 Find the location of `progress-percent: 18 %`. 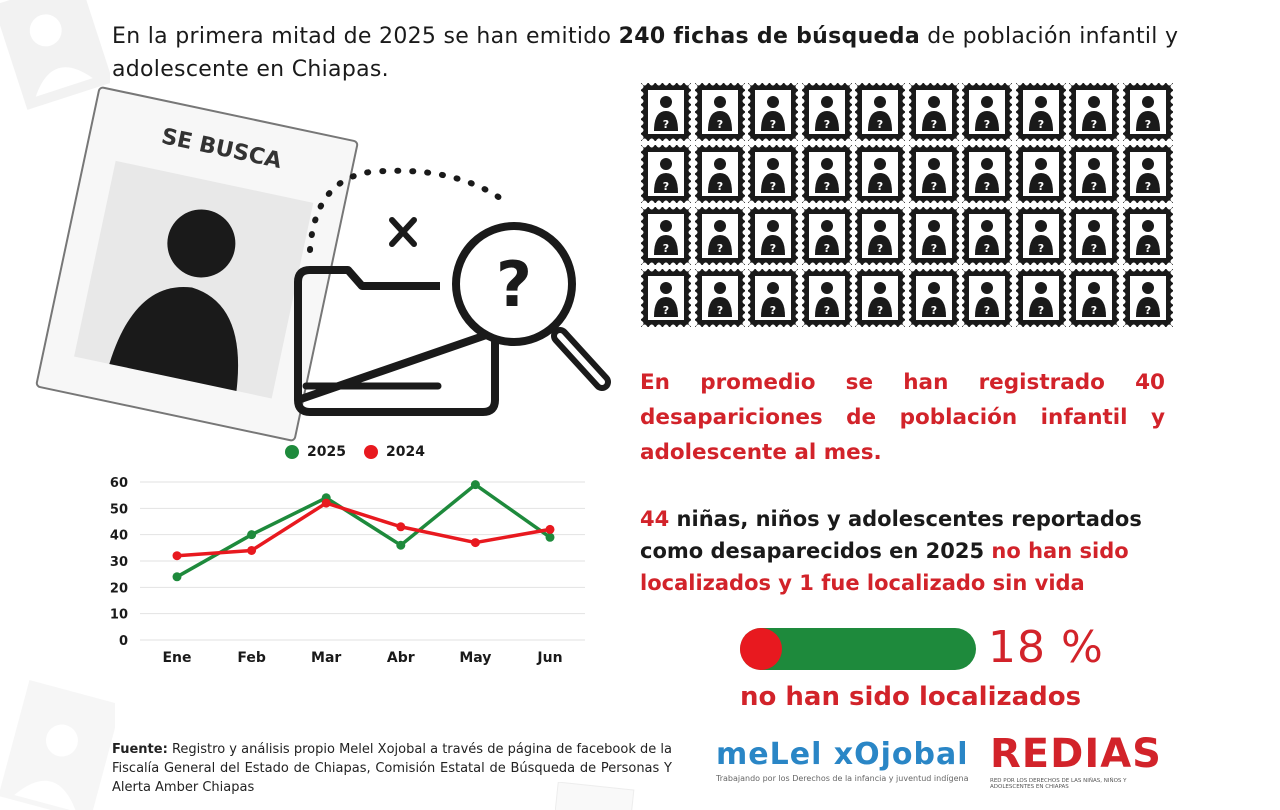

progress-percent: 18 % is located at coordinates (1046, 647).